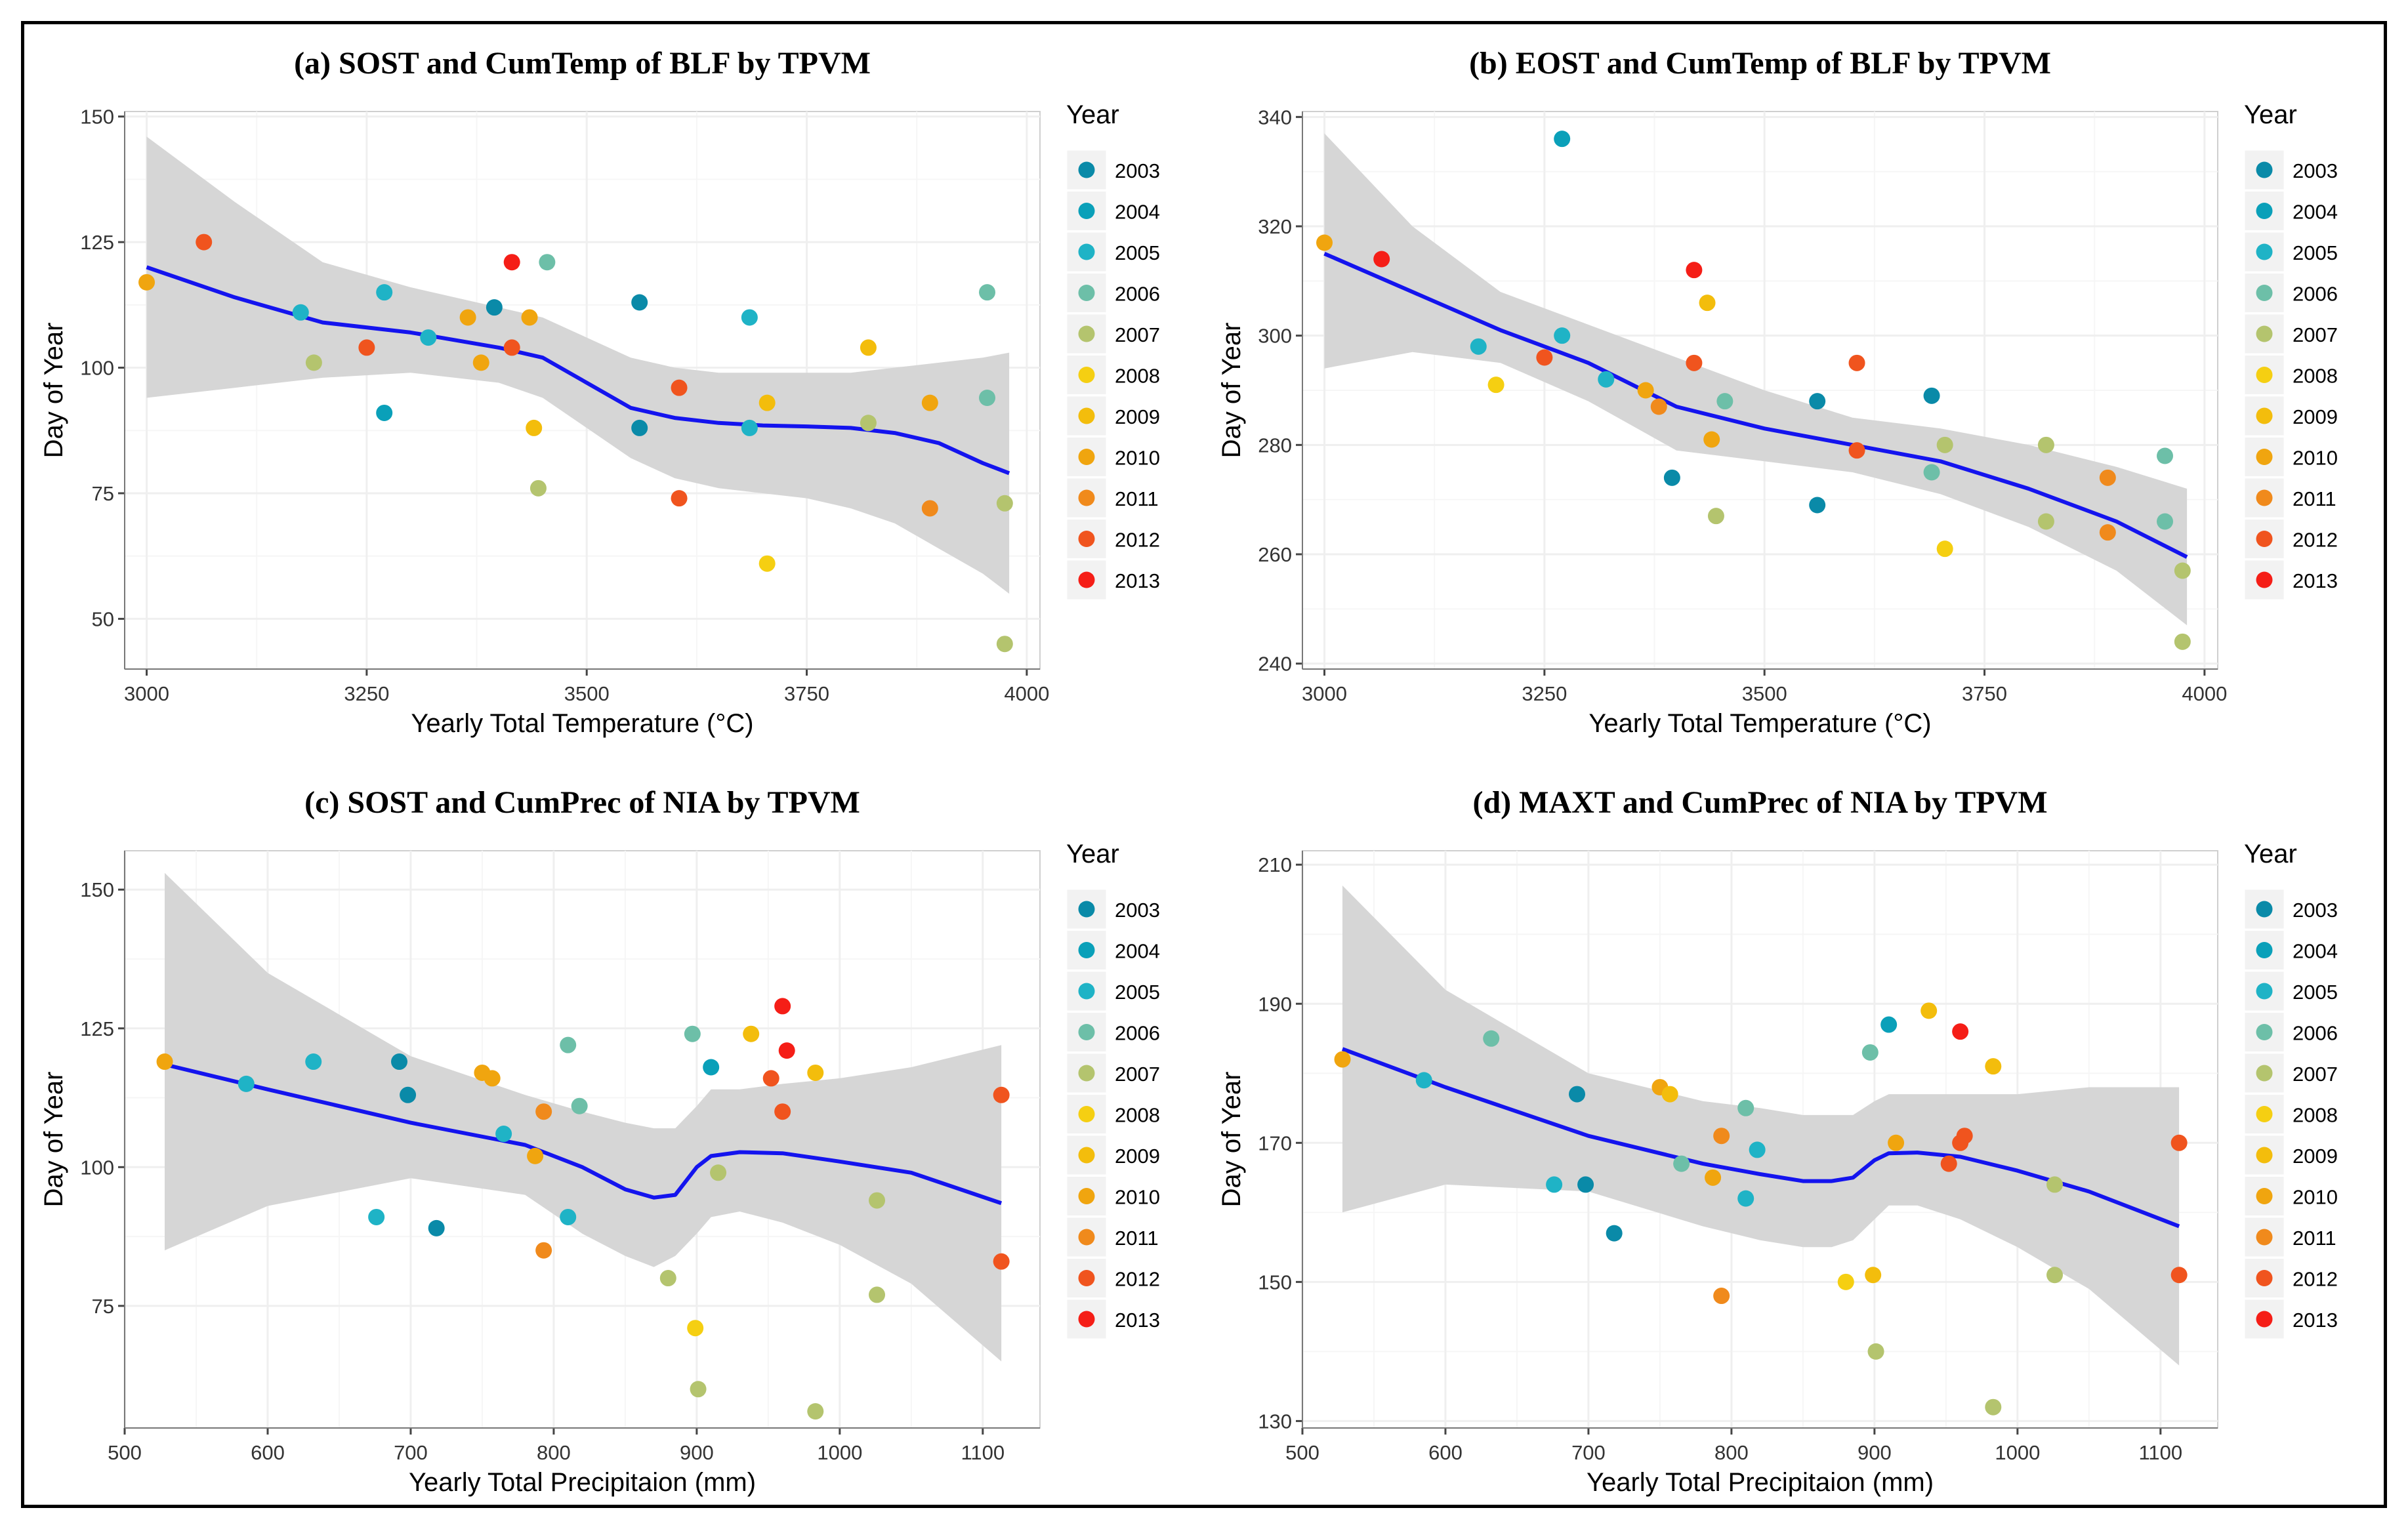  Describe the element at coordinates (1275, 226) in the screenshot. I see `y-tick-label: 320` at that location.